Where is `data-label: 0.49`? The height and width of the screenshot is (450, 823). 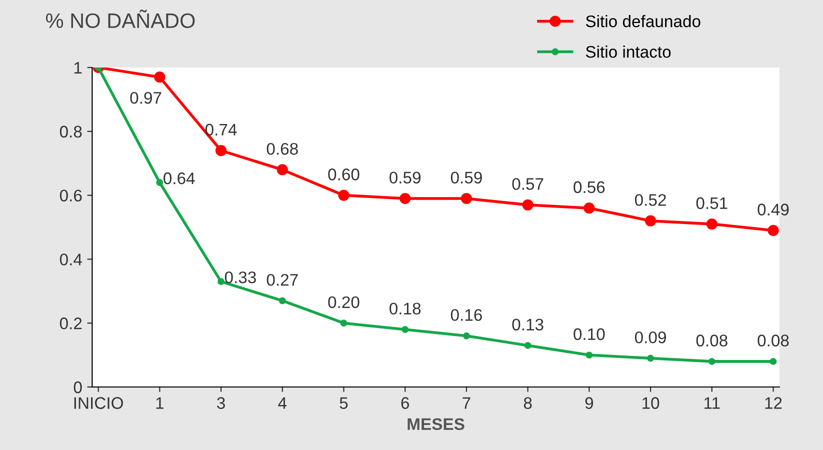 data-label: 0.49 is located at coordinates (773, 210).